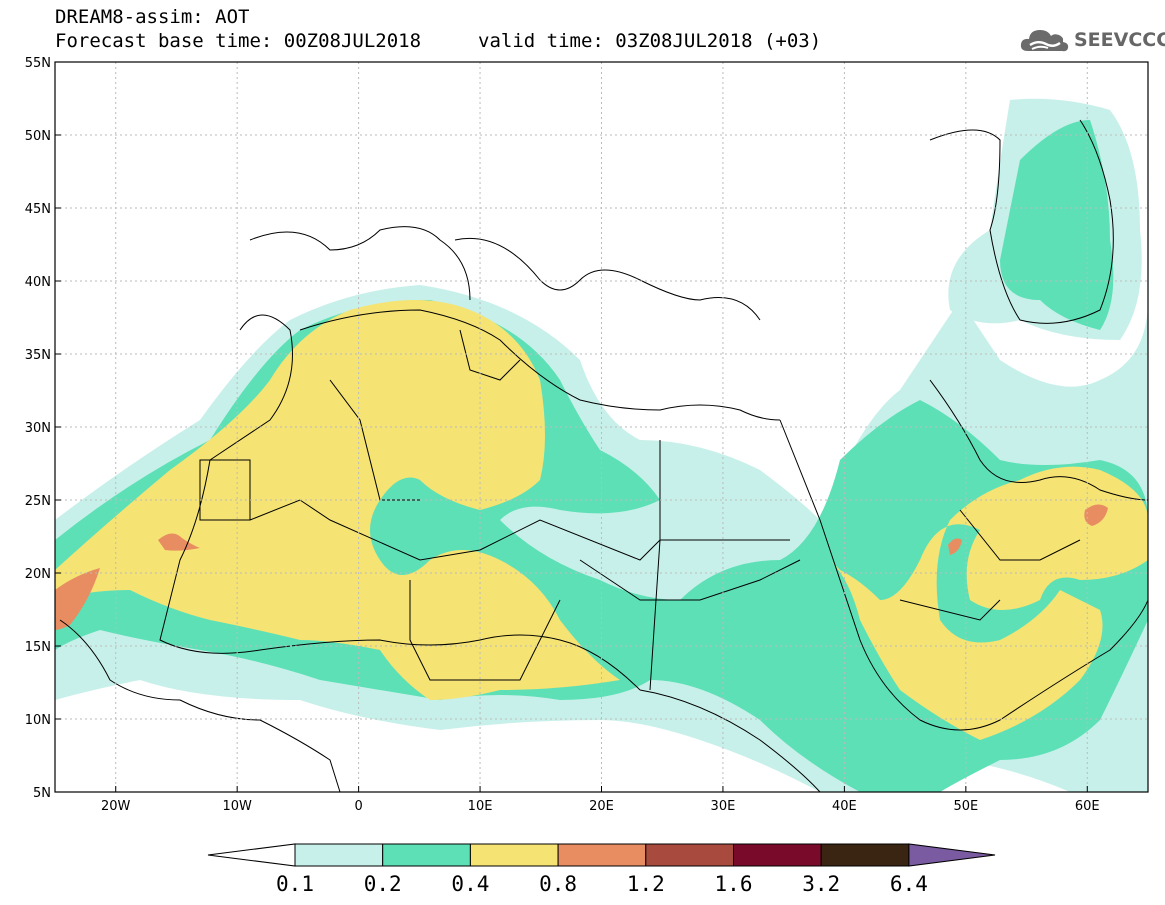 Image resolution: width=1165 pixels, height=905 pixels. What do you see at coordinates (955, 546) in the screenshot?
I see `aot-band-0-8-saudi` at bounding box center [955, 546].